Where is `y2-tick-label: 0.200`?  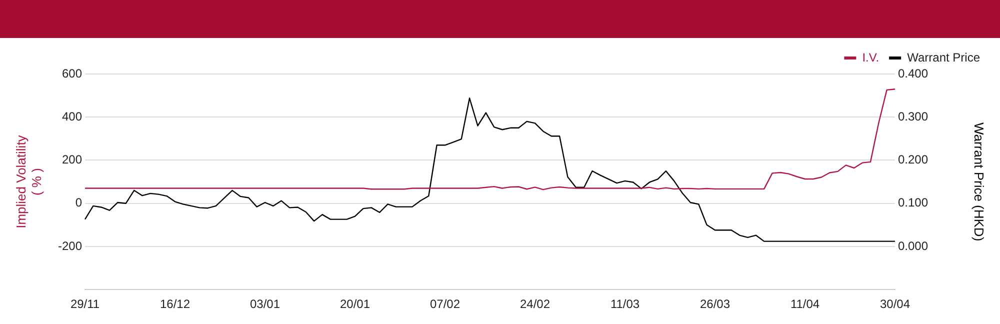 y2-tick-label: 0.200 is located at coordinates (913, 159).